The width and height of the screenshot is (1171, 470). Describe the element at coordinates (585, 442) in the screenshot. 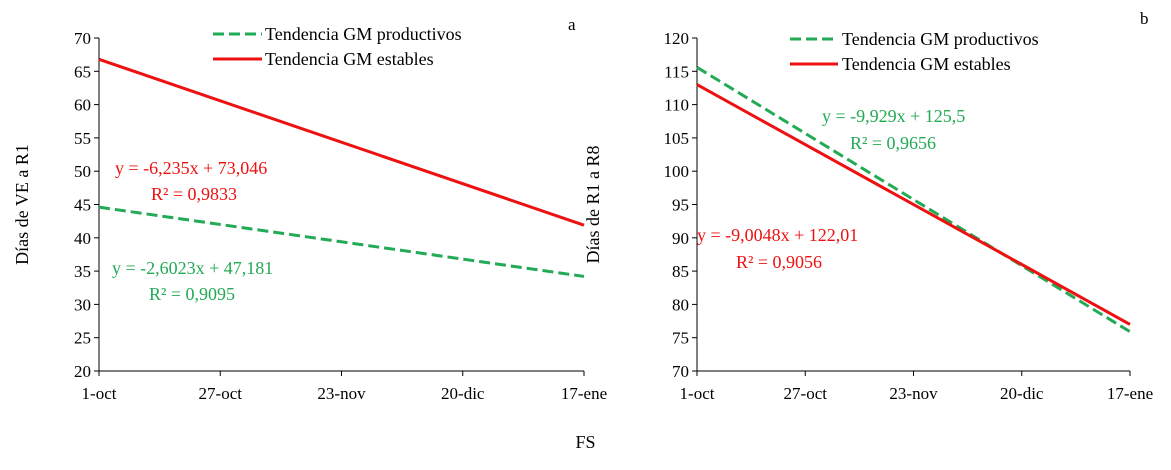

I see `x-axis-title: FS` at that location.